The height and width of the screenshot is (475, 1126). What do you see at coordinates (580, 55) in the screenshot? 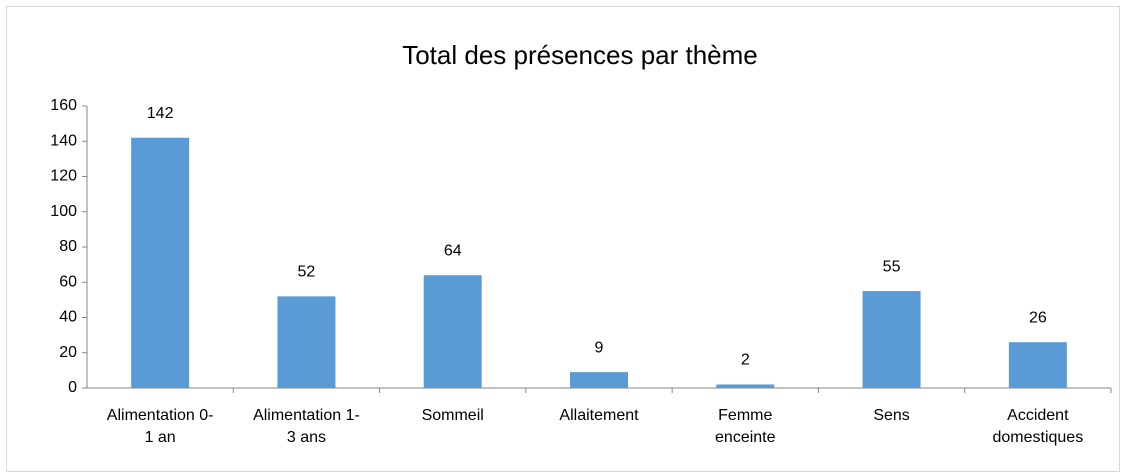
I see `chart-title: Total des présences par thème` at bounding box center [580, 55].